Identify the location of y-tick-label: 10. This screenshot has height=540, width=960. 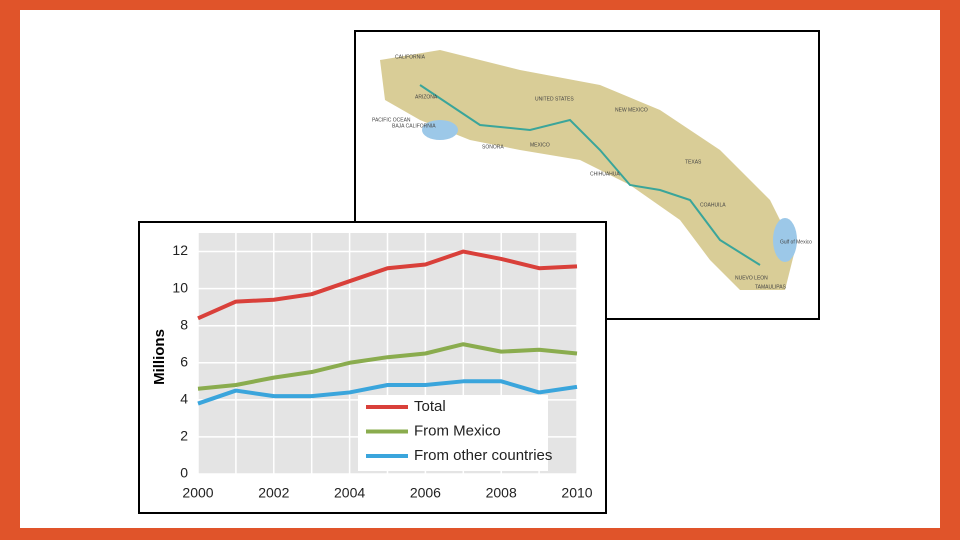
(180, 287).